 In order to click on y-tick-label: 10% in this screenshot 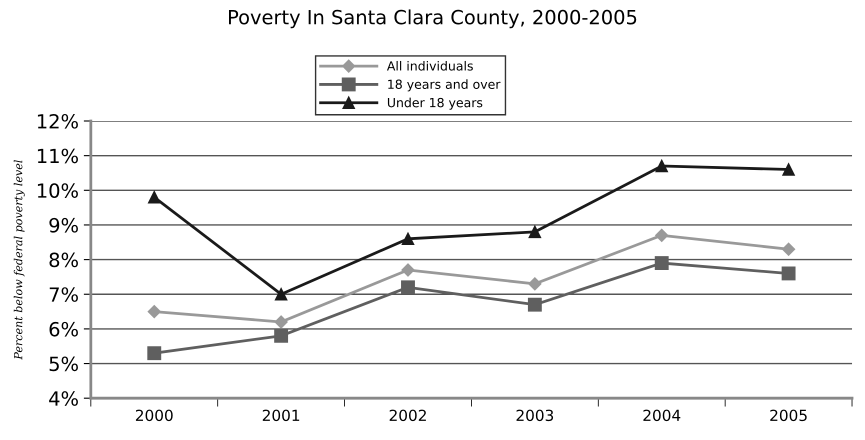, I will do `click(58, 190)`.